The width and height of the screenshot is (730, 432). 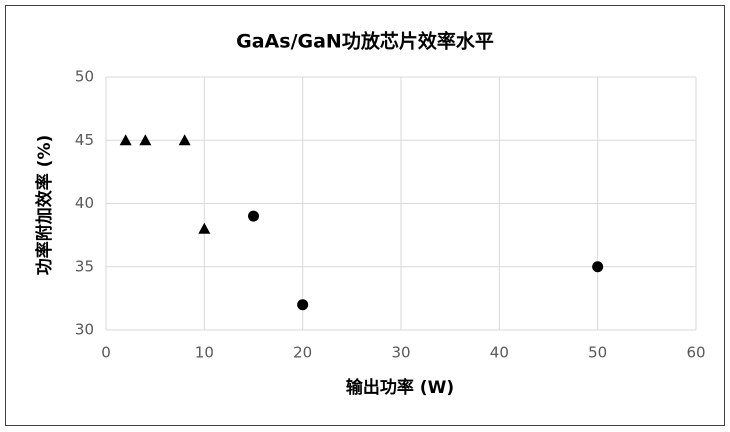 What do you see at coordinates (84, 203) in the screenshot?
I see `y-tick-label: 40` at bounding box center [84, 203].